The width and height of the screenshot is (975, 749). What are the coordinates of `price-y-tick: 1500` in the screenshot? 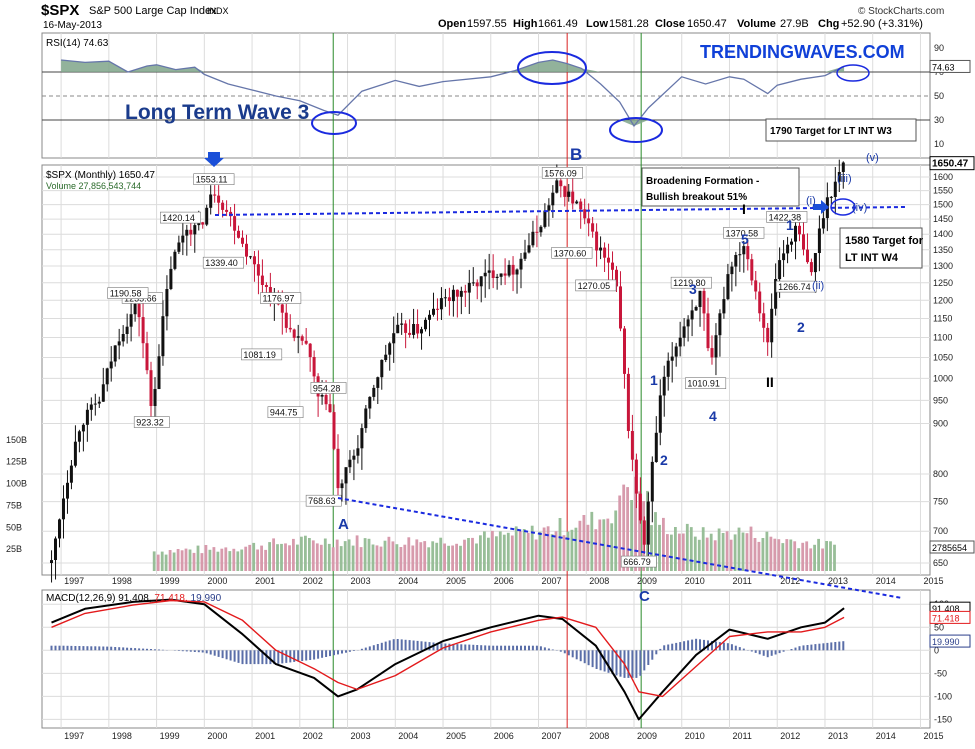 It's located at (943, 205).